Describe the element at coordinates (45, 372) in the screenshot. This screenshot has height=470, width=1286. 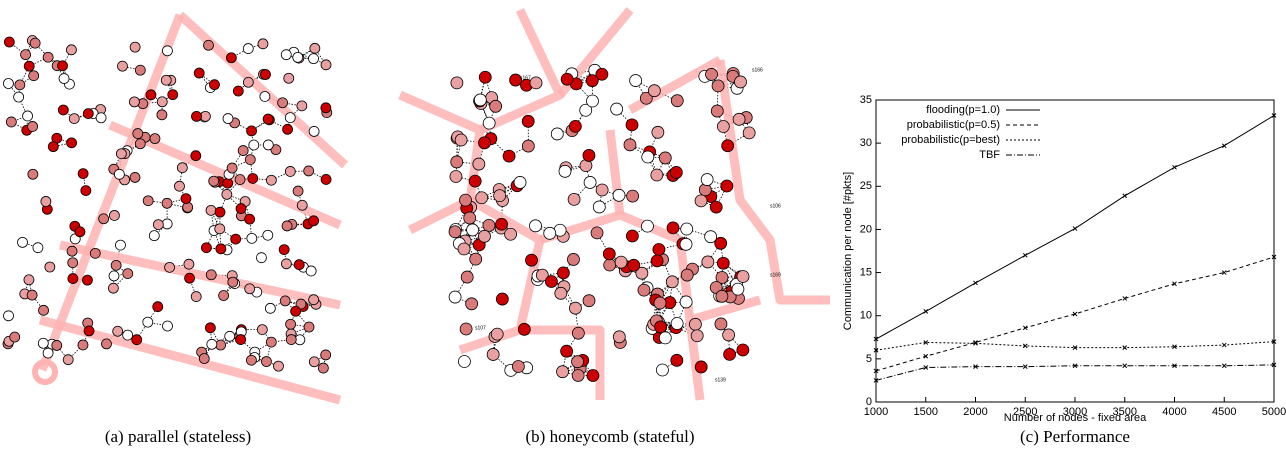
I see `source-marker` at that location.